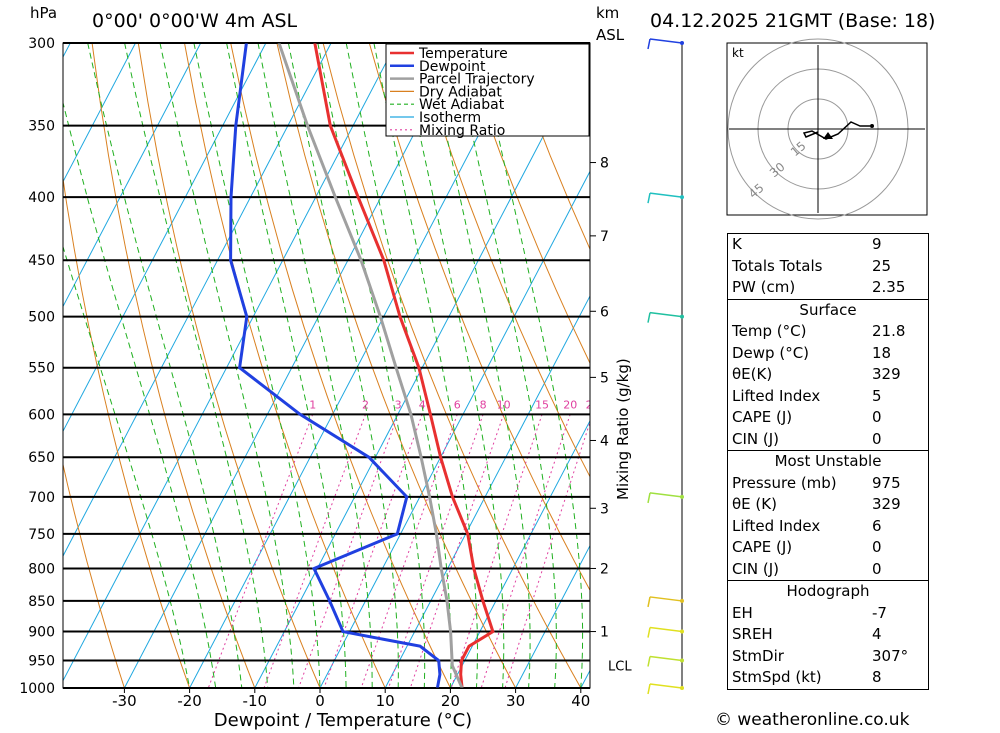  What do you see at coordinates (398, 404) in the screenshot?
I see `mixing-ratio-label: 3` at bounding box center [398, 404].